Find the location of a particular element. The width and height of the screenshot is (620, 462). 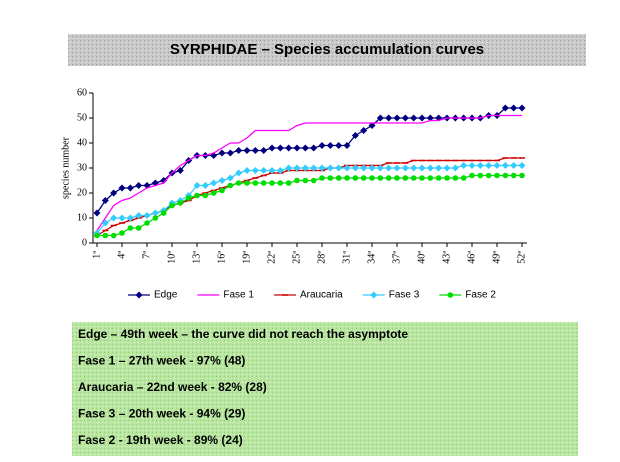

x-tick-label: 43ª is located at coordinates (446, 257).